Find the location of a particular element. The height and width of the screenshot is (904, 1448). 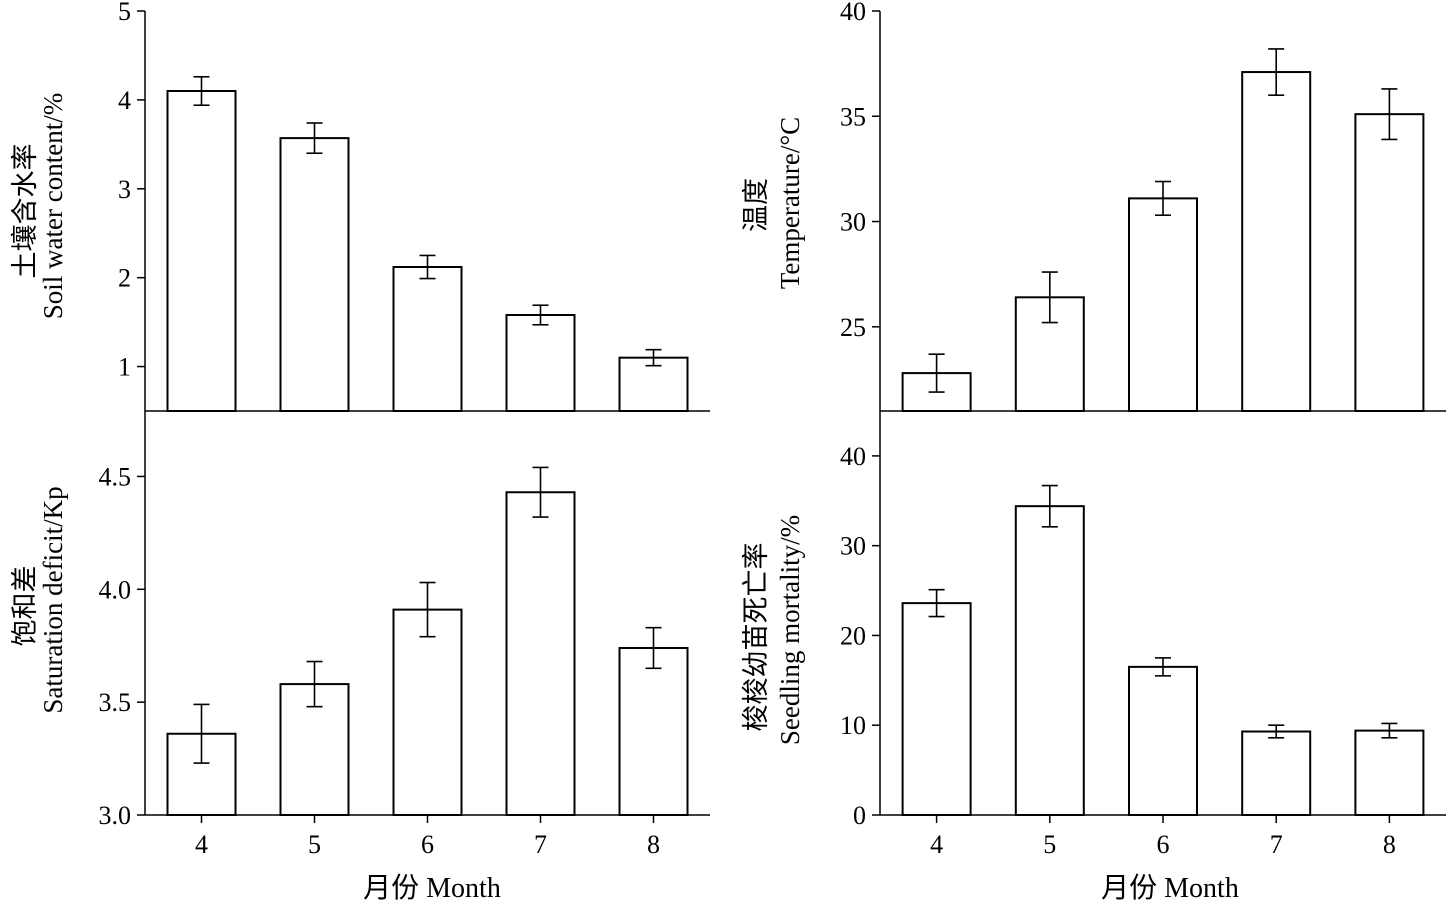

y-axis-title-soil-cn: 土壤含水率 is located at coordinates (25, 211).